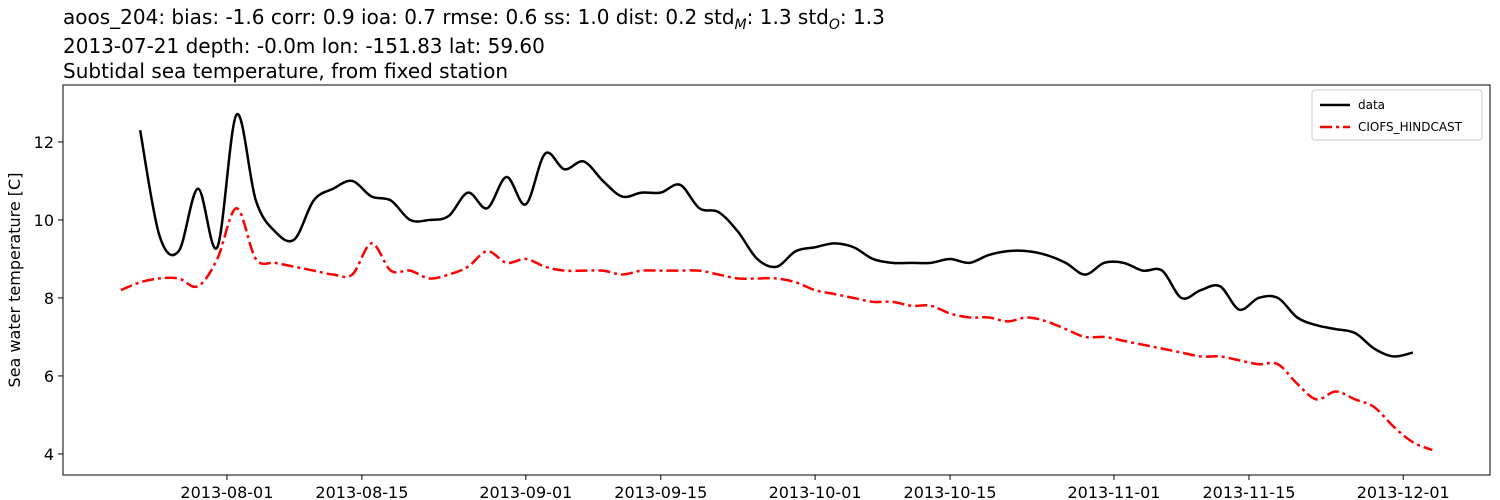 This screenshot has height=500, width=1500. I want to click on legend-box, so click(1397, 115).